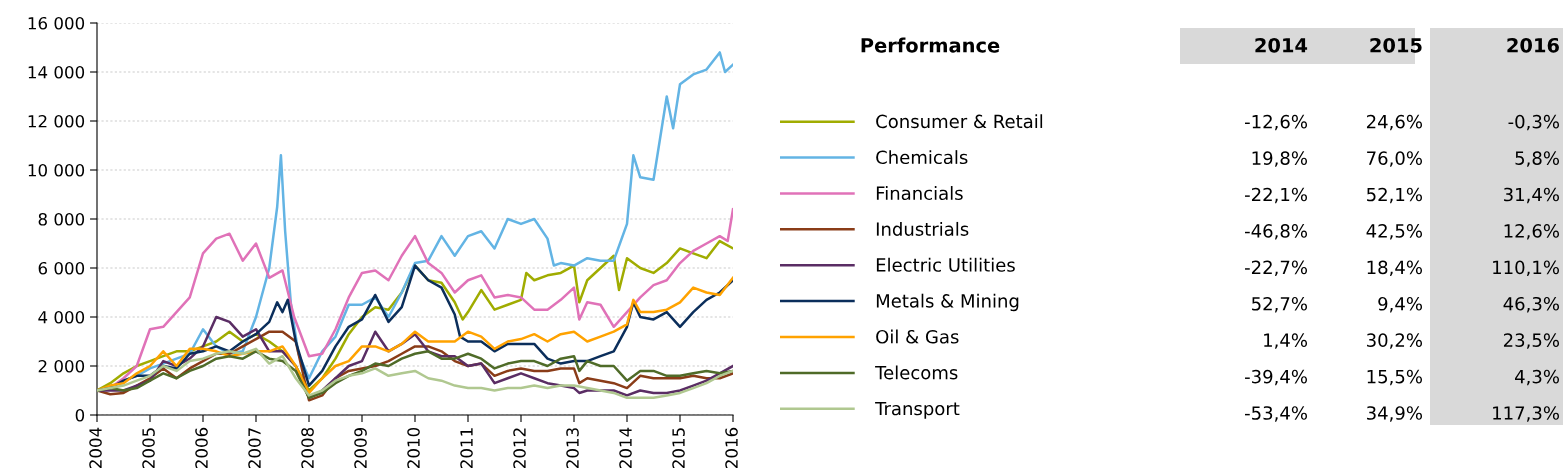 This screenshot has width=1563, height=476. What do you see at coordinates (917, 410) in the screenshot?
I see `legend-label: Transport` at bounding box center [917, 410].